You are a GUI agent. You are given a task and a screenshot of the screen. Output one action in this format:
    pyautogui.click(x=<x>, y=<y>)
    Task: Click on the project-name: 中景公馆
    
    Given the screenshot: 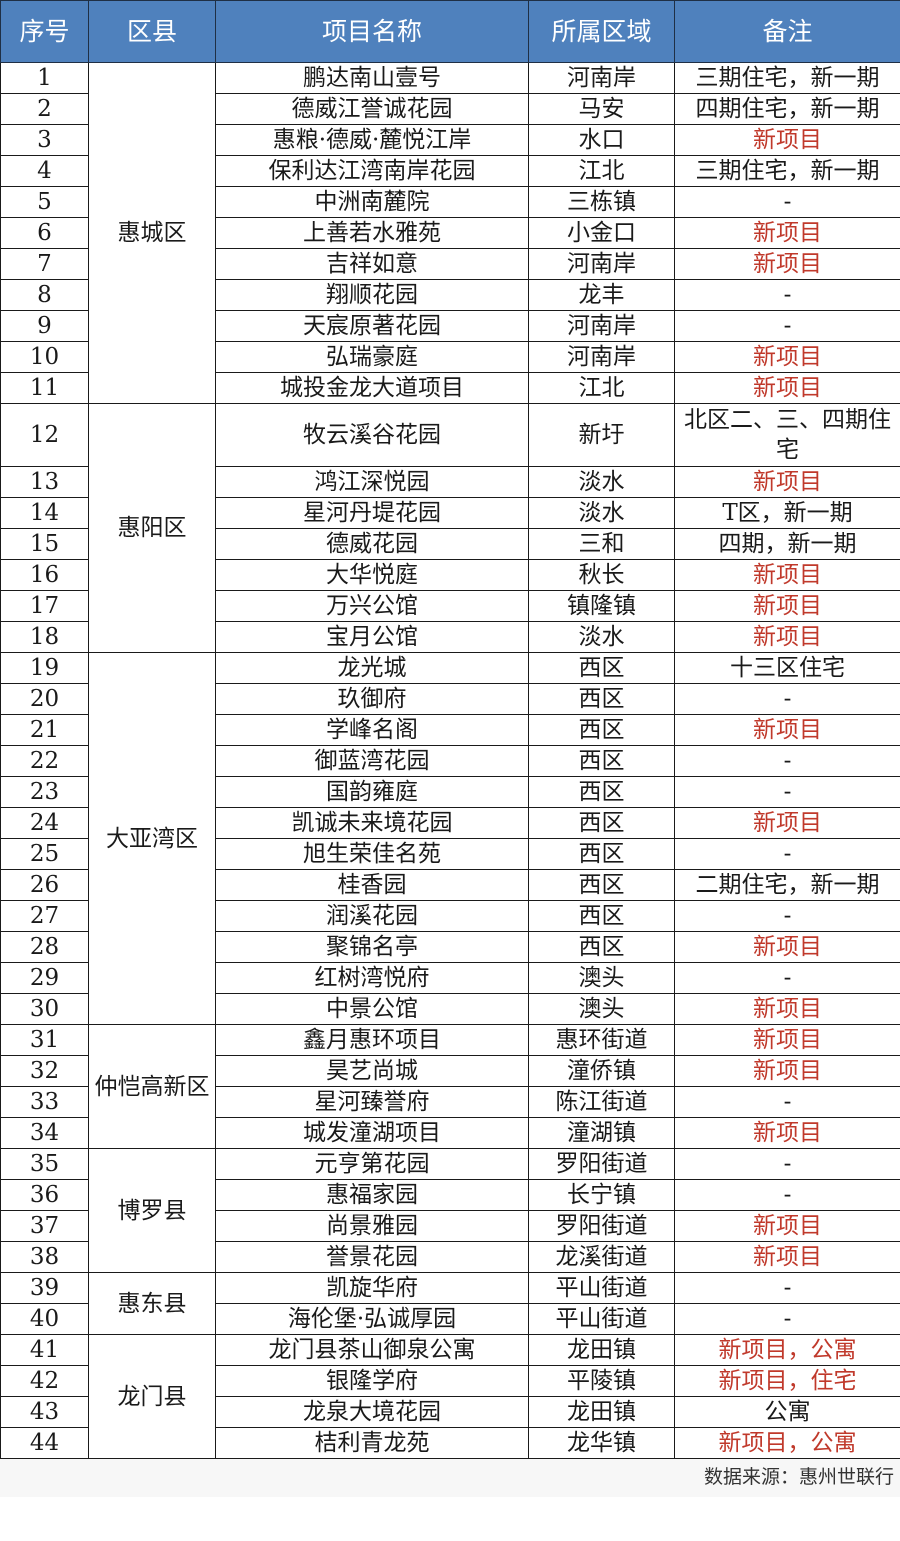 What is the action you would take?
    pyautogui.click(x=372, y=1009)
    